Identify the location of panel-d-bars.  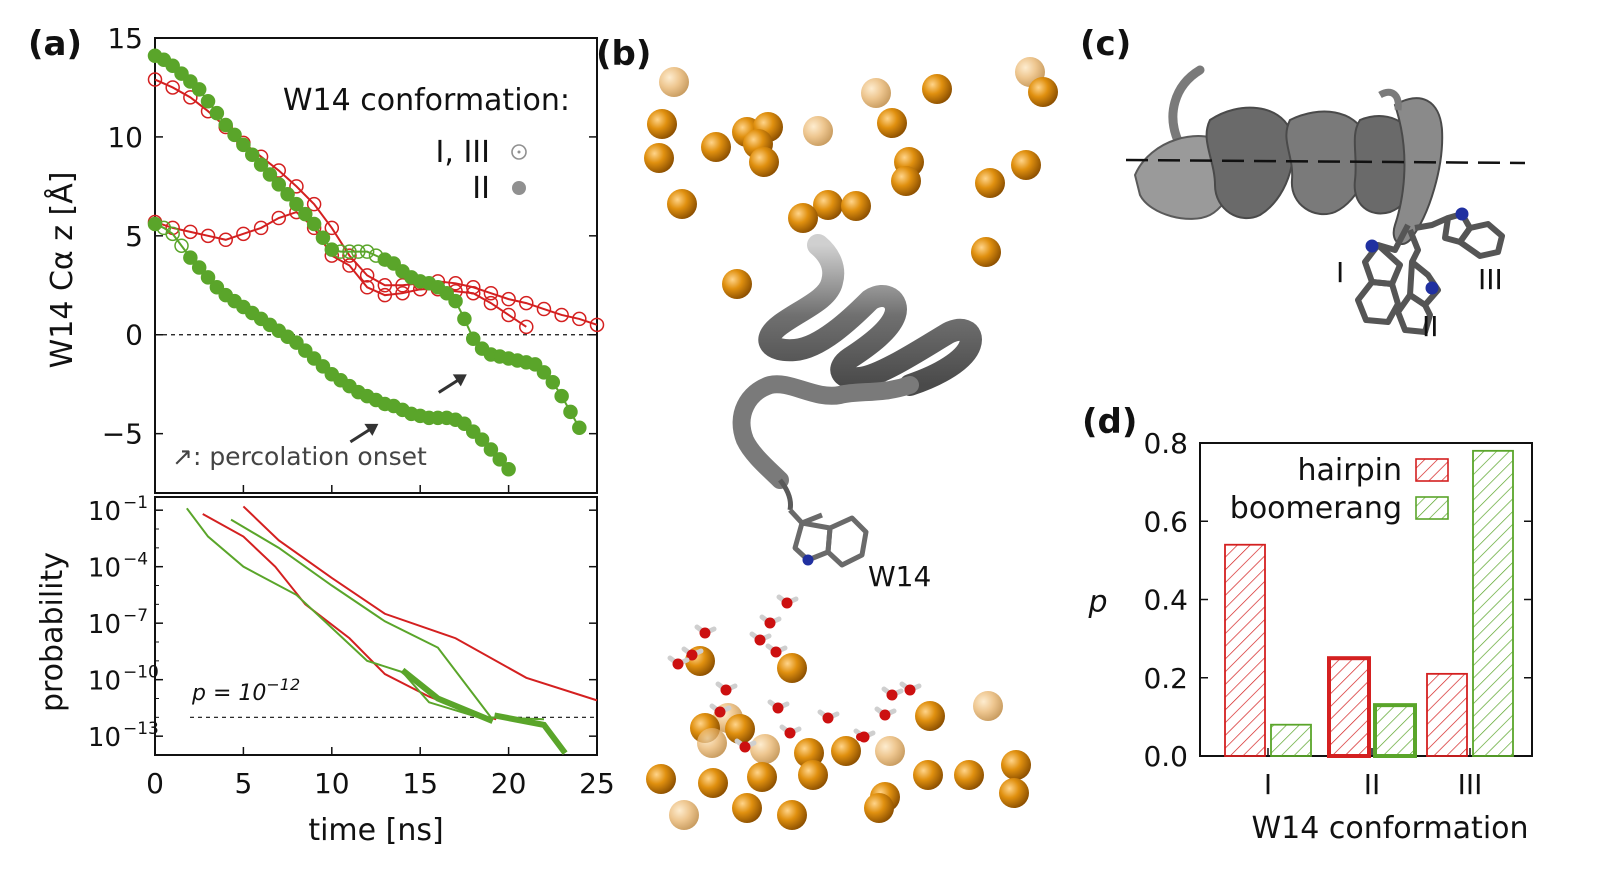
(1369, 604).